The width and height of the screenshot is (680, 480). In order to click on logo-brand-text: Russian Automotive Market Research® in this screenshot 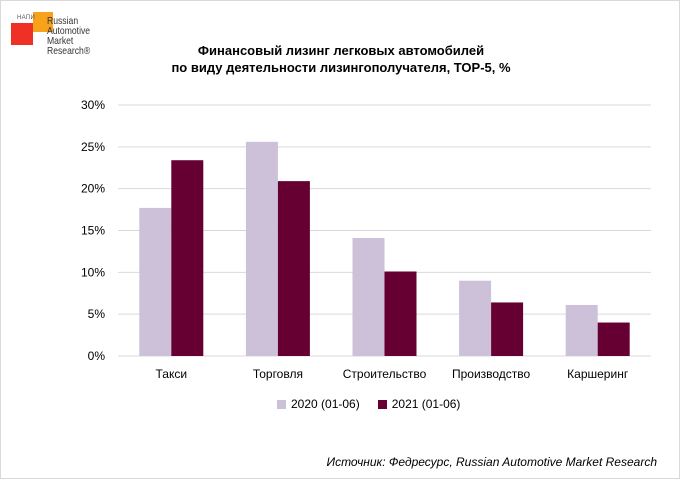, I will do `click(69, 36)`.